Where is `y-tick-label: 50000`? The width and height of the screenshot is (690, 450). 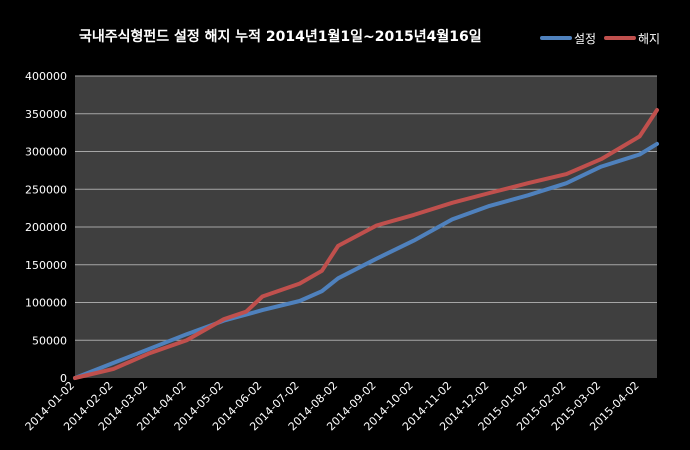
y-tick-label: 50000 is located at coordinates (49, 340).